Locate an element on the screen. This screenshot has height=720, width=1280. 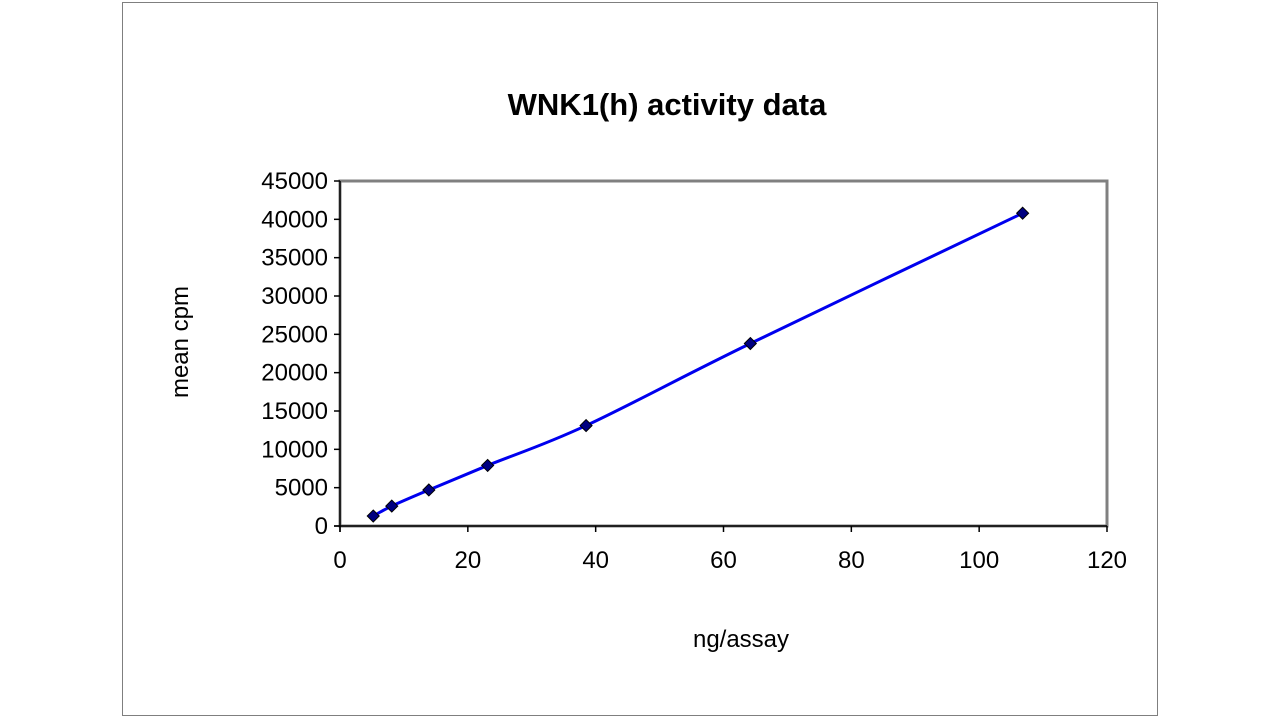
x-tick-label: 100 is located at coordinates (979, 560).